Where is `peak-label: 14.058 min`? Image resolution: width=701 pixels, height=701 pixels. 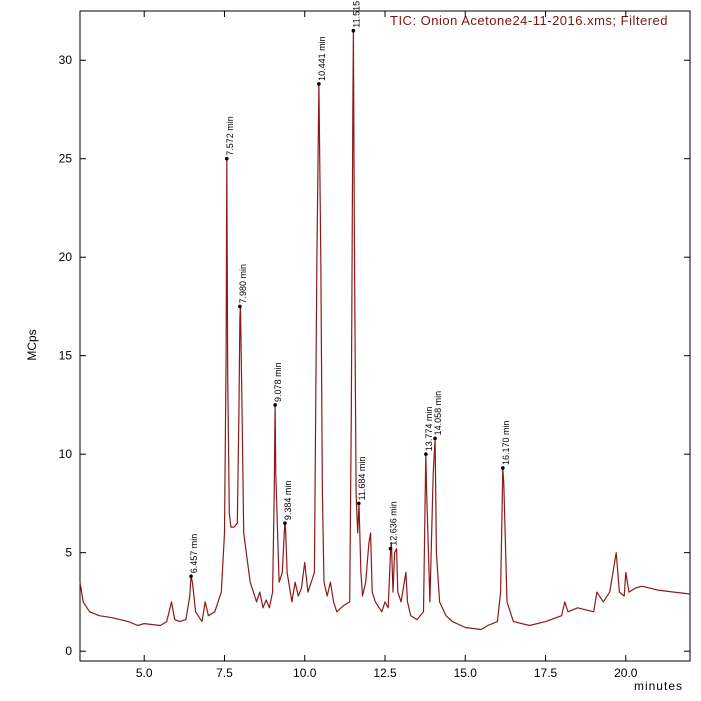 peak-label: 14.058 min is located at coordinates (438, 413).